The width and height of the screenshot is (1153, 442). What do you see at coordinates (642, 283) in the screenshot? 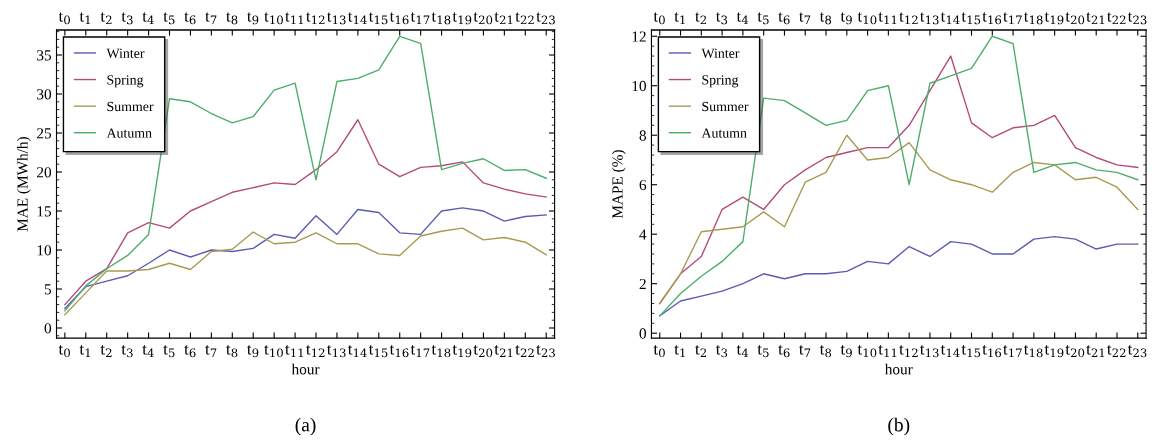
I see `y-tick-label: 2` at bounding box center [642, 283].